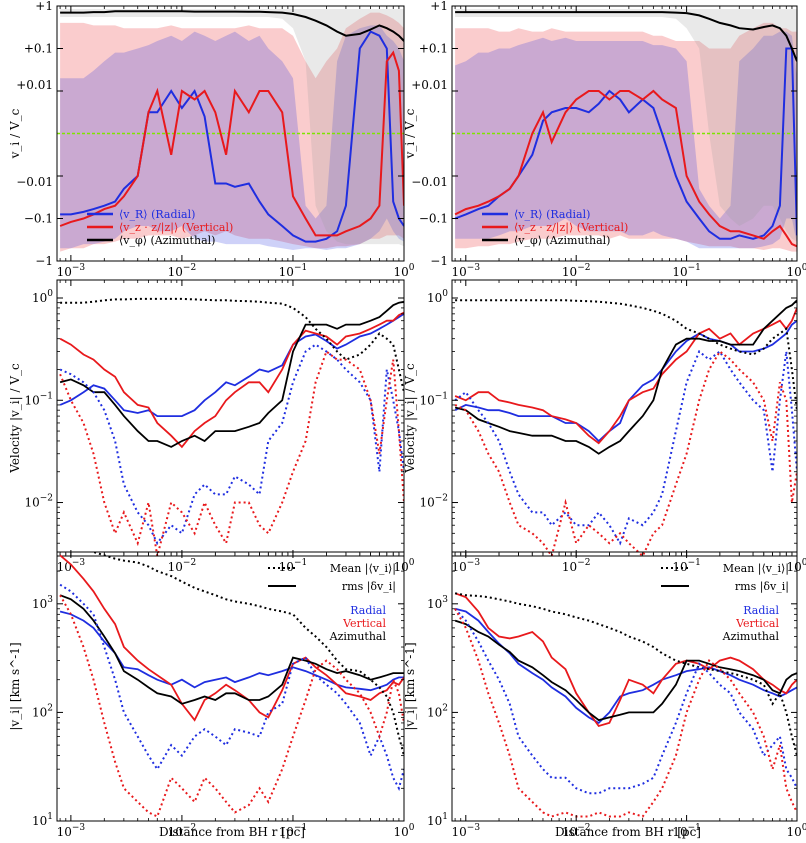 Image resolution: width=806 pixels, height=843 pixels. What do you see at coordinates (562, 240) in the screenshot?
I see `legend-label-azimuthal: ⟨v_φ⟩ (Azimuthal)` at bounding box center [562, 240].